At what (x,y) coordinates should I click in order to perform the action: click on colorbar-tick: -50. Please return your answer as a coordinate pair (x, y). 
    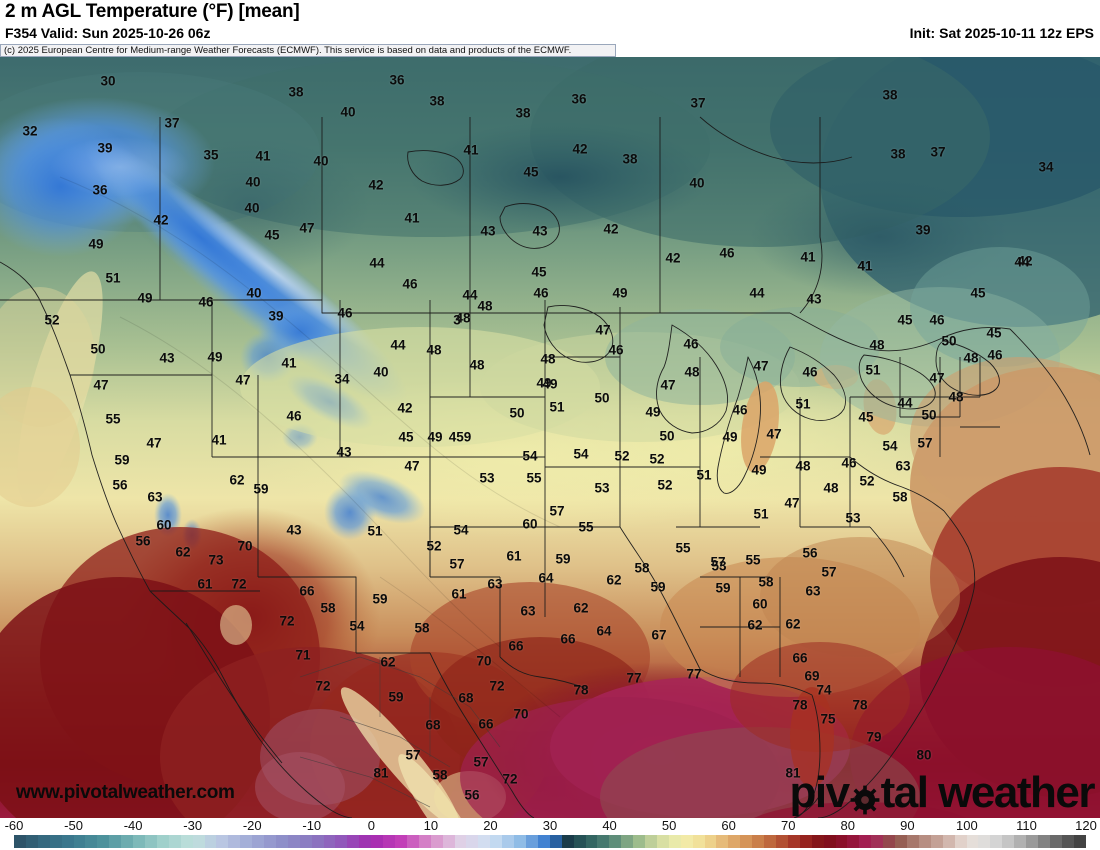
    Looking at the image, I should click on (73, 825).